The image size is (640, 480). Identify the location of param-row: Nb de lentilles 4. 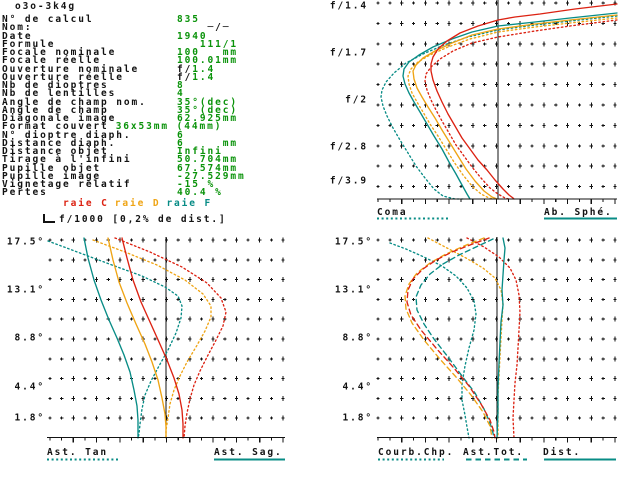
(124, 94).